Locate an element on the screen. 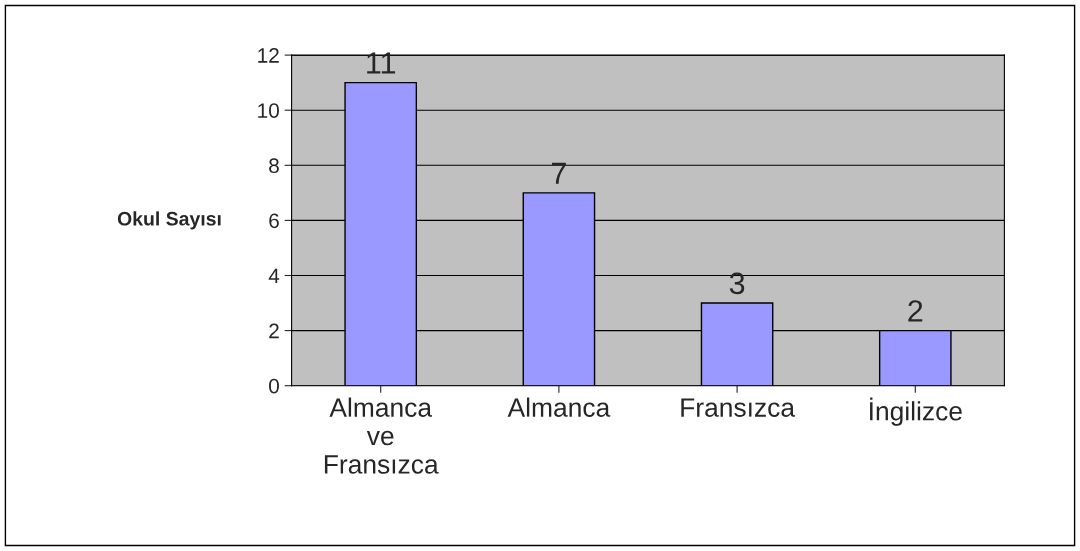 The height and width of the screenshot is (551, 1080). x-tick-label: İngilizce is located at coordinates (916, 411).